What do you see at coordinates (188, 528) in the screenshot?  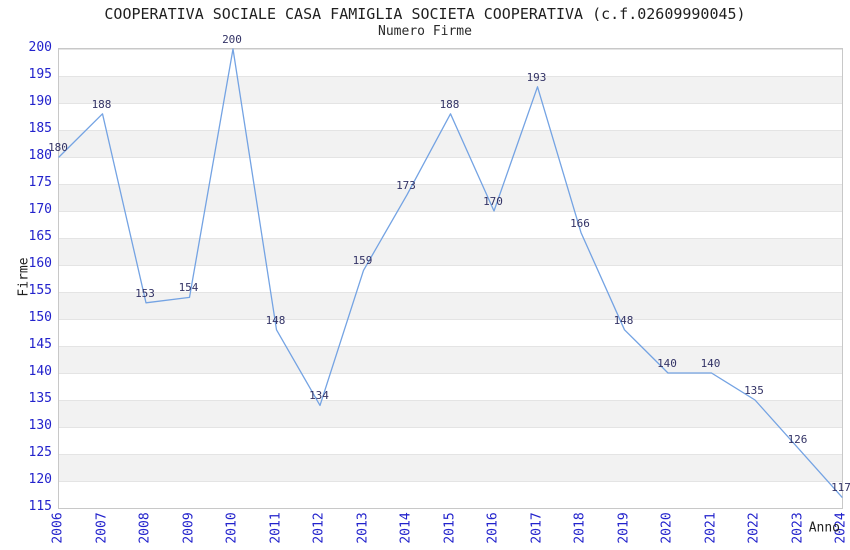 I see `x-tick-label: 2009` at bounding box center [188, 528].